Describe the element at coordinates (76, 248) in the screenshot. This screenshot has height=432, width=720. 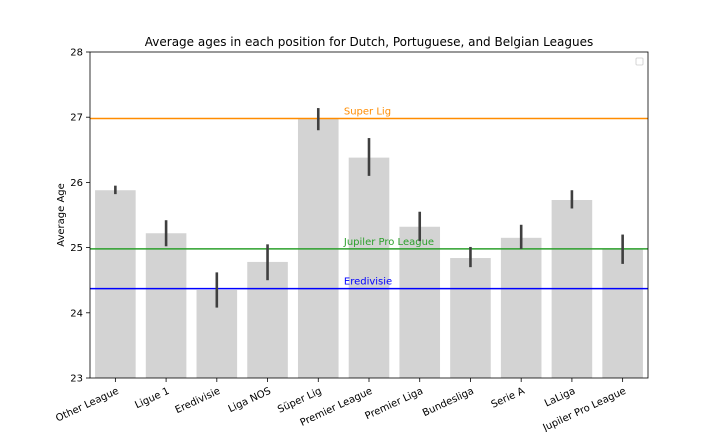
I see `y-tick-label: 25` at that location.